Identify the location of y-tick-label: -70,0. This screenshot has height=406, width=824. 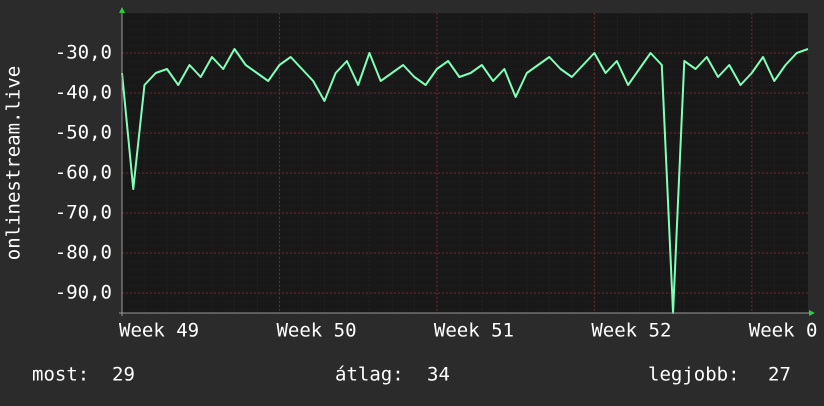
(83, 213).